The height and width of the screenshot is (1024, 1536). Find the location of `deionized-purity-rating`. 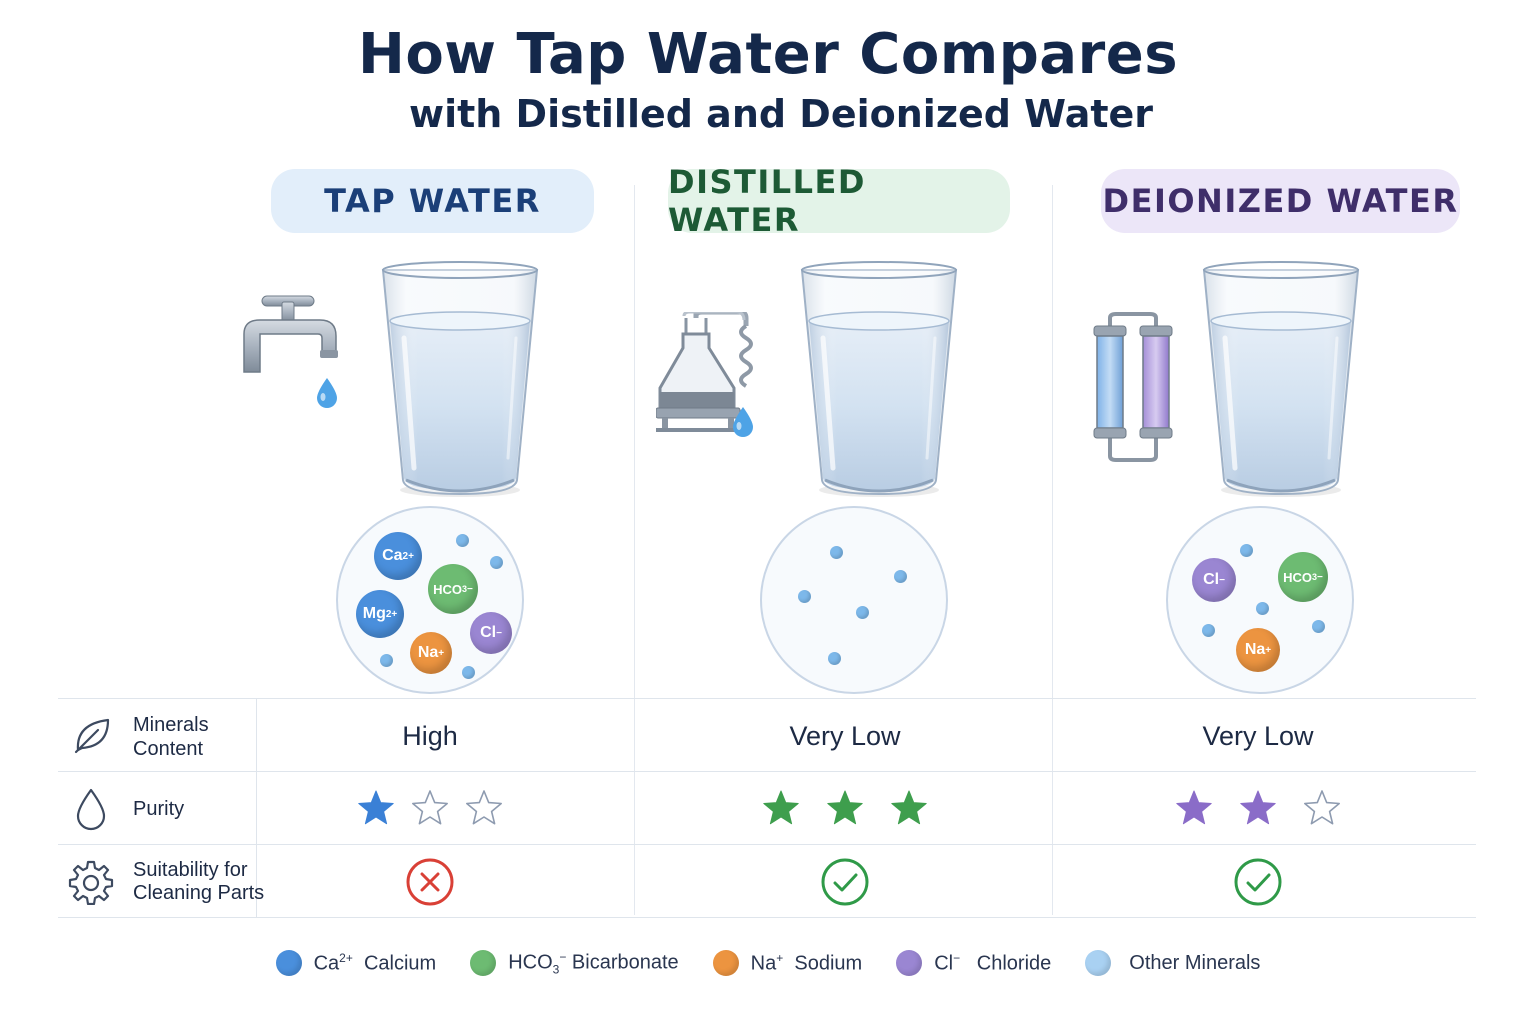

deionized-purity-rating is located at coordinates (1258, 808).